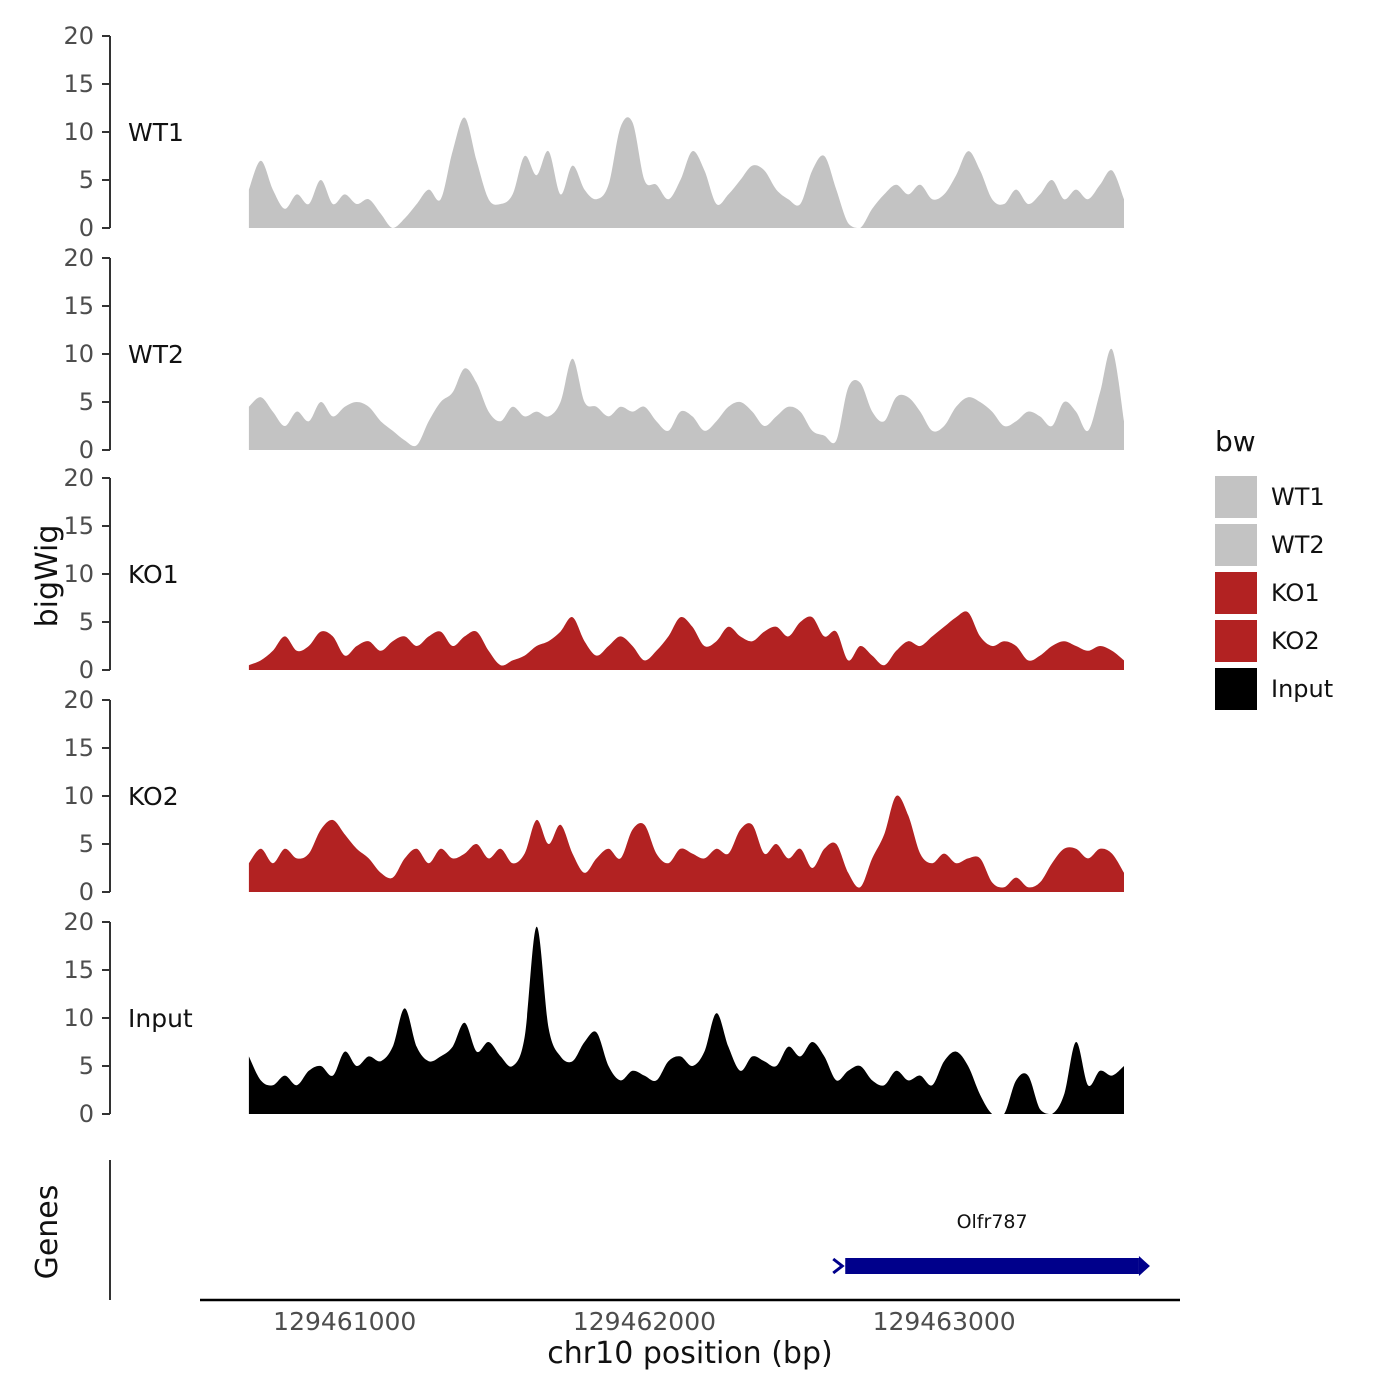 This screenshot has width=1400, height=1400. What do you see at coordinates (690, 1353) in the screenshot?
I see `x-axis-title: chr10 position (bp)` at bounding box center [690, 1353].